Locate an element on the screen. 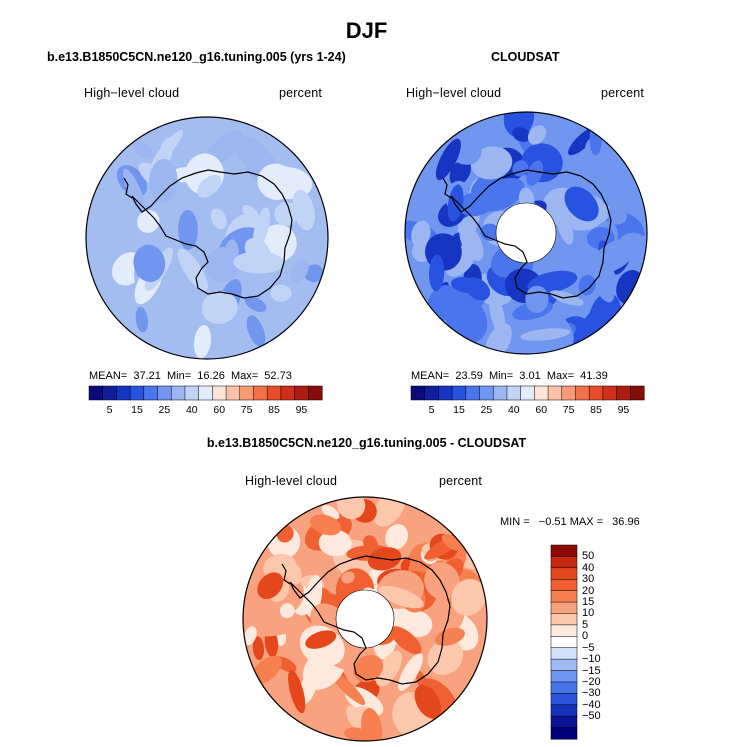  model-colorbar-tick-label: 60 is located at coordinates (219, 410).